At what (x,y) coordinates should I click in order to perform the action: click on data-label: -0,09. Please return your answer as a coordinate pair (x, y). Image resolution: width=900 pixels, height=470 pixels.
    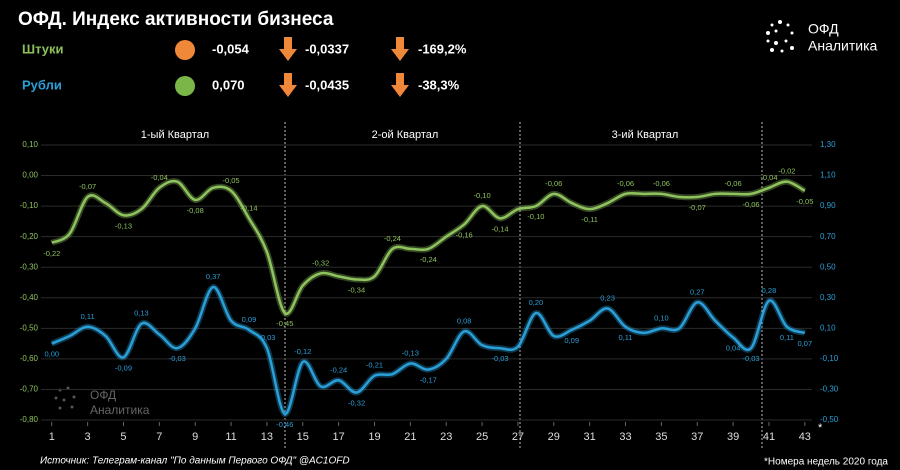
    Looking at the image, I should click on (123, 367).